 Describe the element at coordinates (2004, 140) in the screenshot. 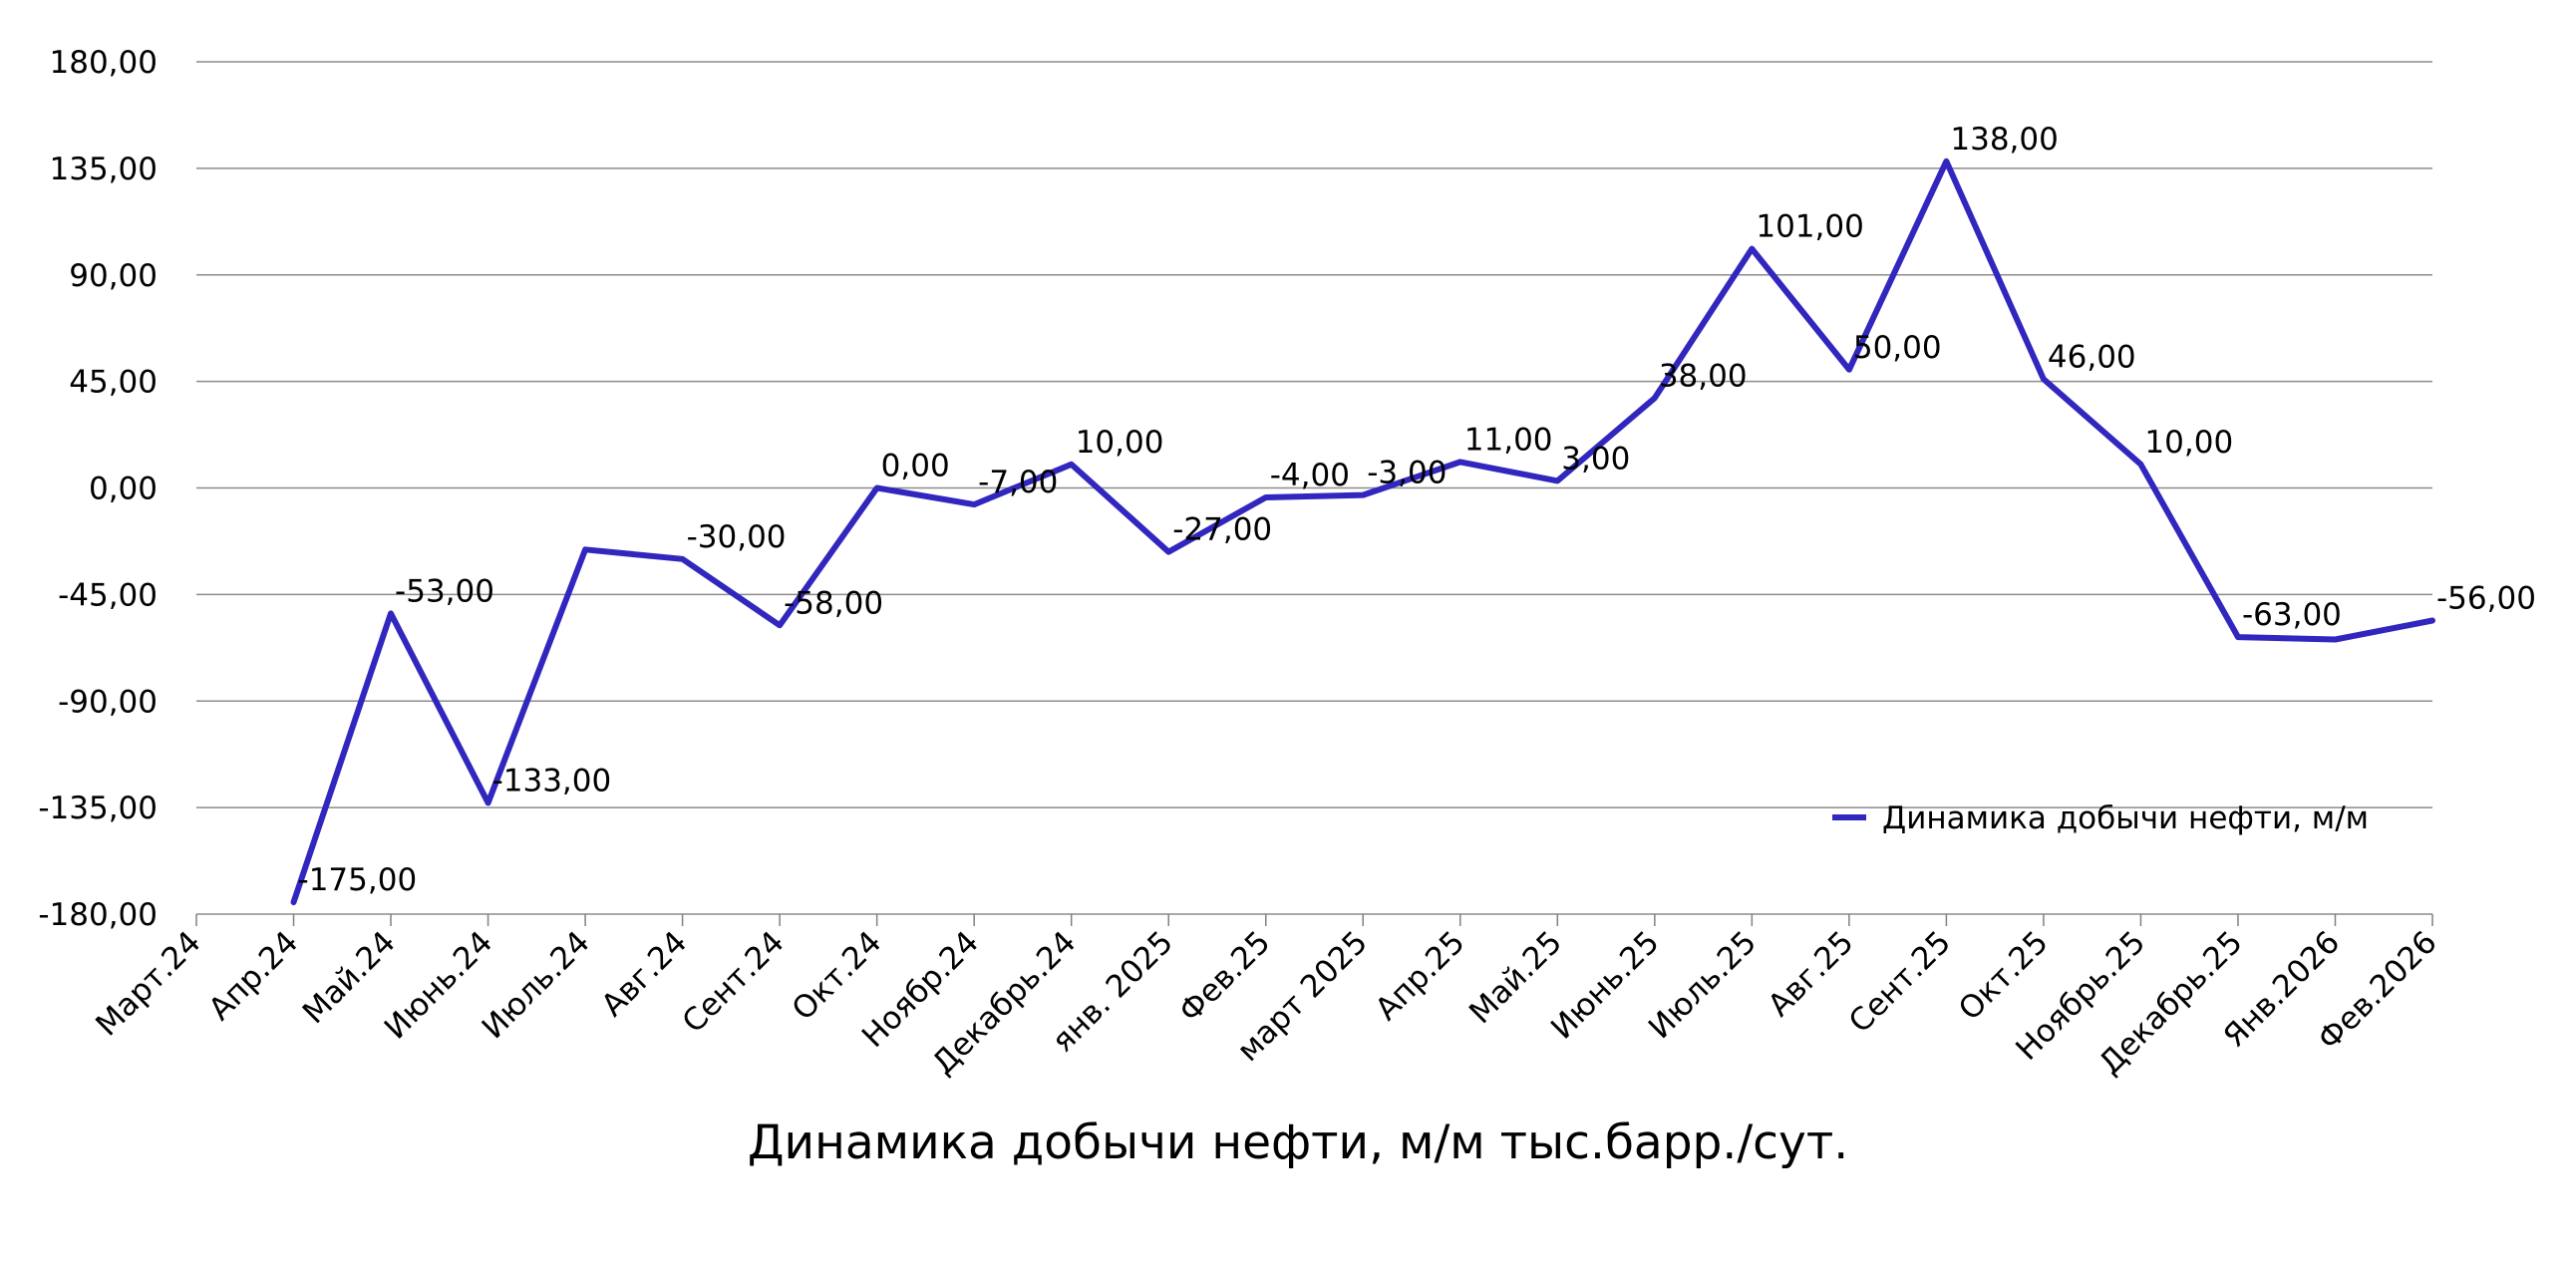

I see `data-label: 138,00` at that location.